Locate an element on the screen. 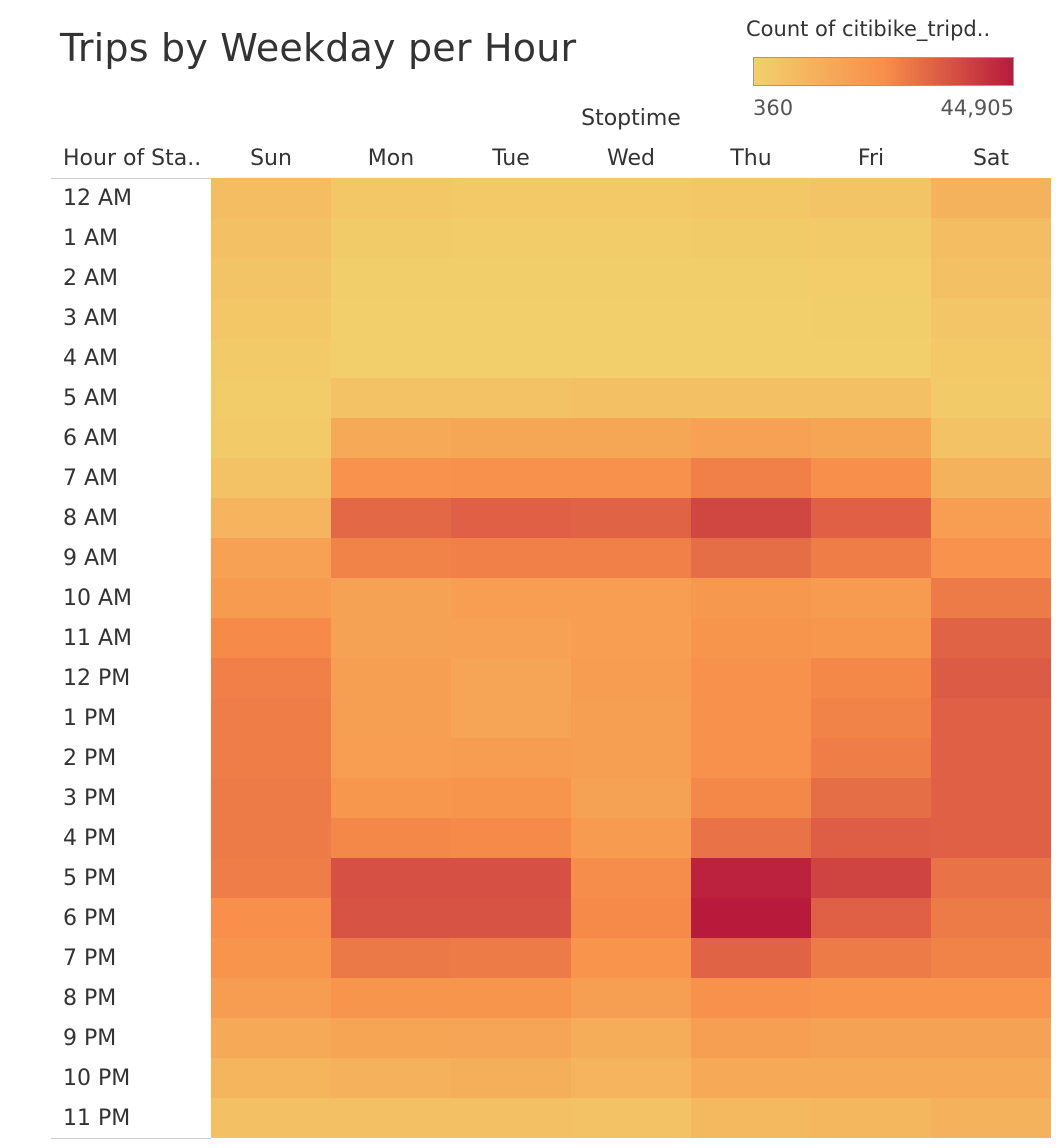 Image resolution: width=1060 pixels, height=1148 pixels. column-label-fri: Fri is located at coordinates (871, 158).